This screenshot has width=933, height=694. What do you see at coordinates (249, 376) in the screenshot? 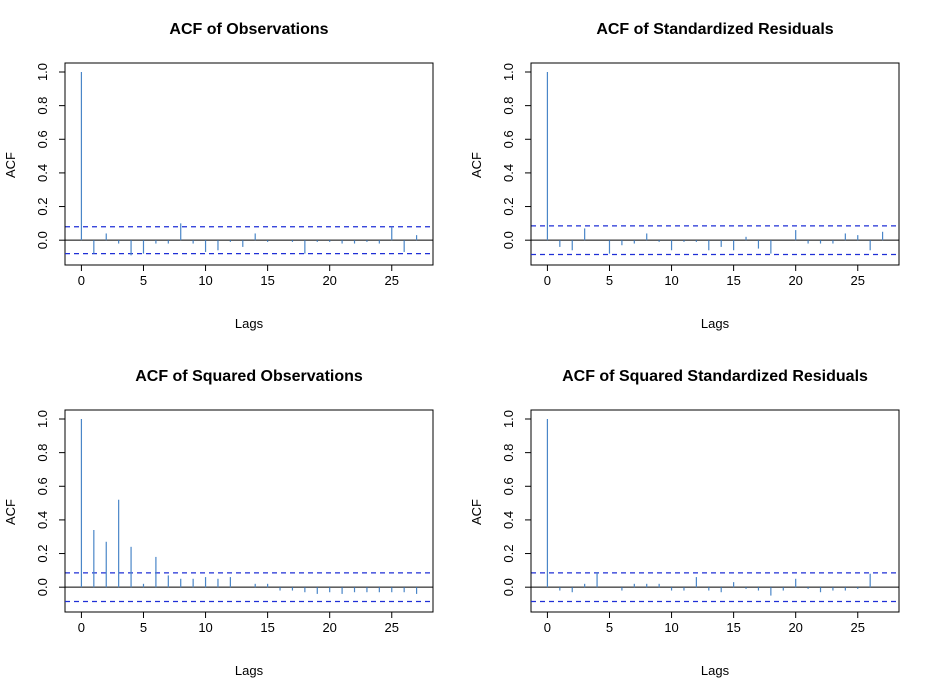
I see `chart-title: ACF of Squared Observations` at bounding box center [249, 376].